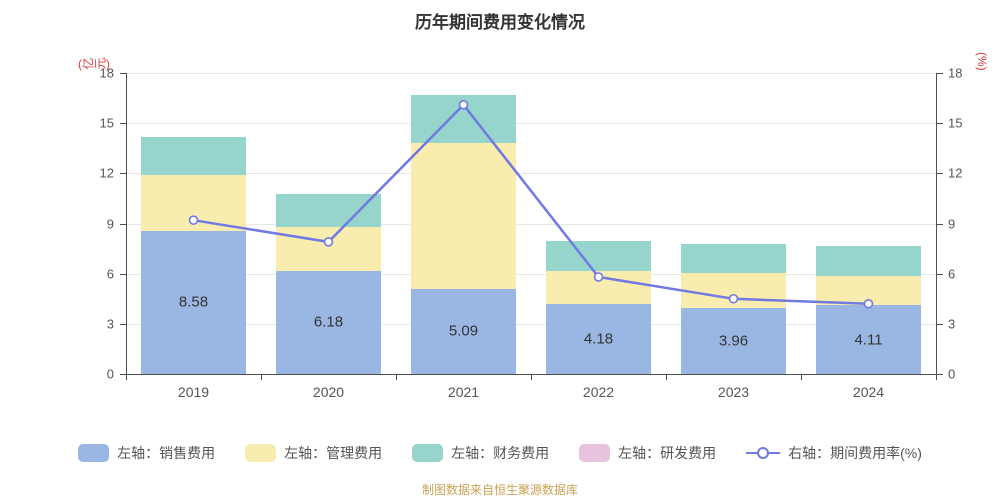 The image size is (1000, 500). I want to click on bar-value-label: 4.11, so click(868, 340).